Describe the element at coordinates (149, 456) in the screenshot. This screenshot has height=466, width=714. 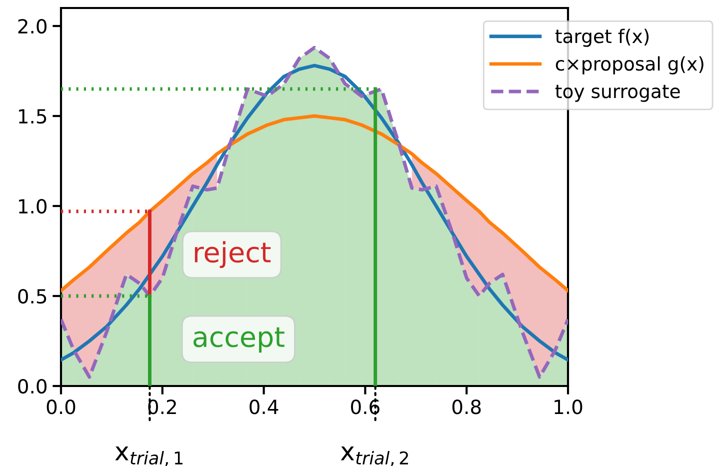
I see `annotation: x$_{trial,1}$` at that location.